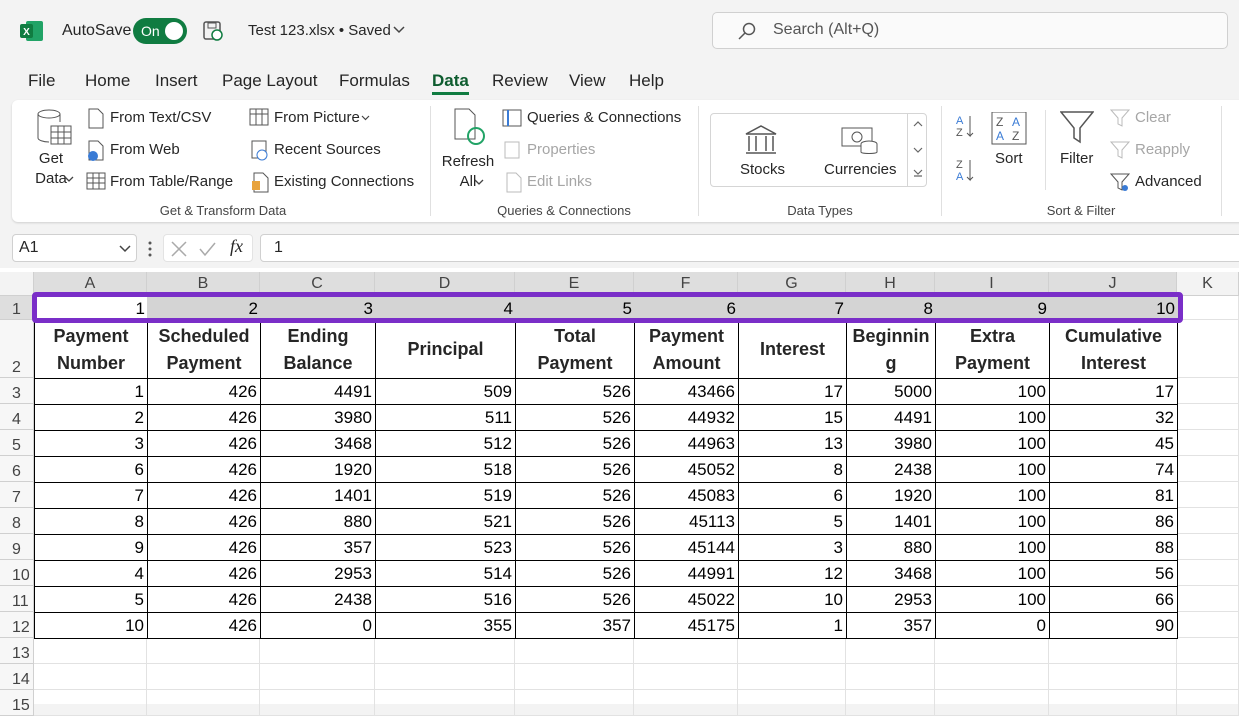 This screenshot has width=1239, height=716. What do you see at coordinates (792, 573) in the screenshot?
I see `cell: 12` at bounding box center [792, 573].